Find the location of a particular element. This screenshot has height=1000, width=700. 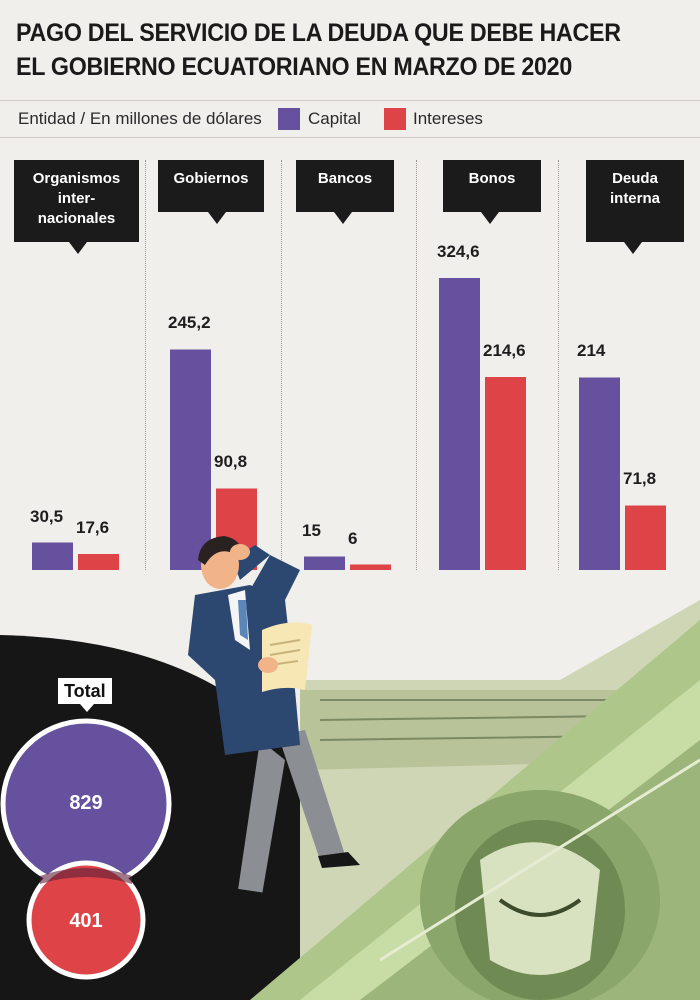

category-label: inter- is located at coordinates (76, 198).